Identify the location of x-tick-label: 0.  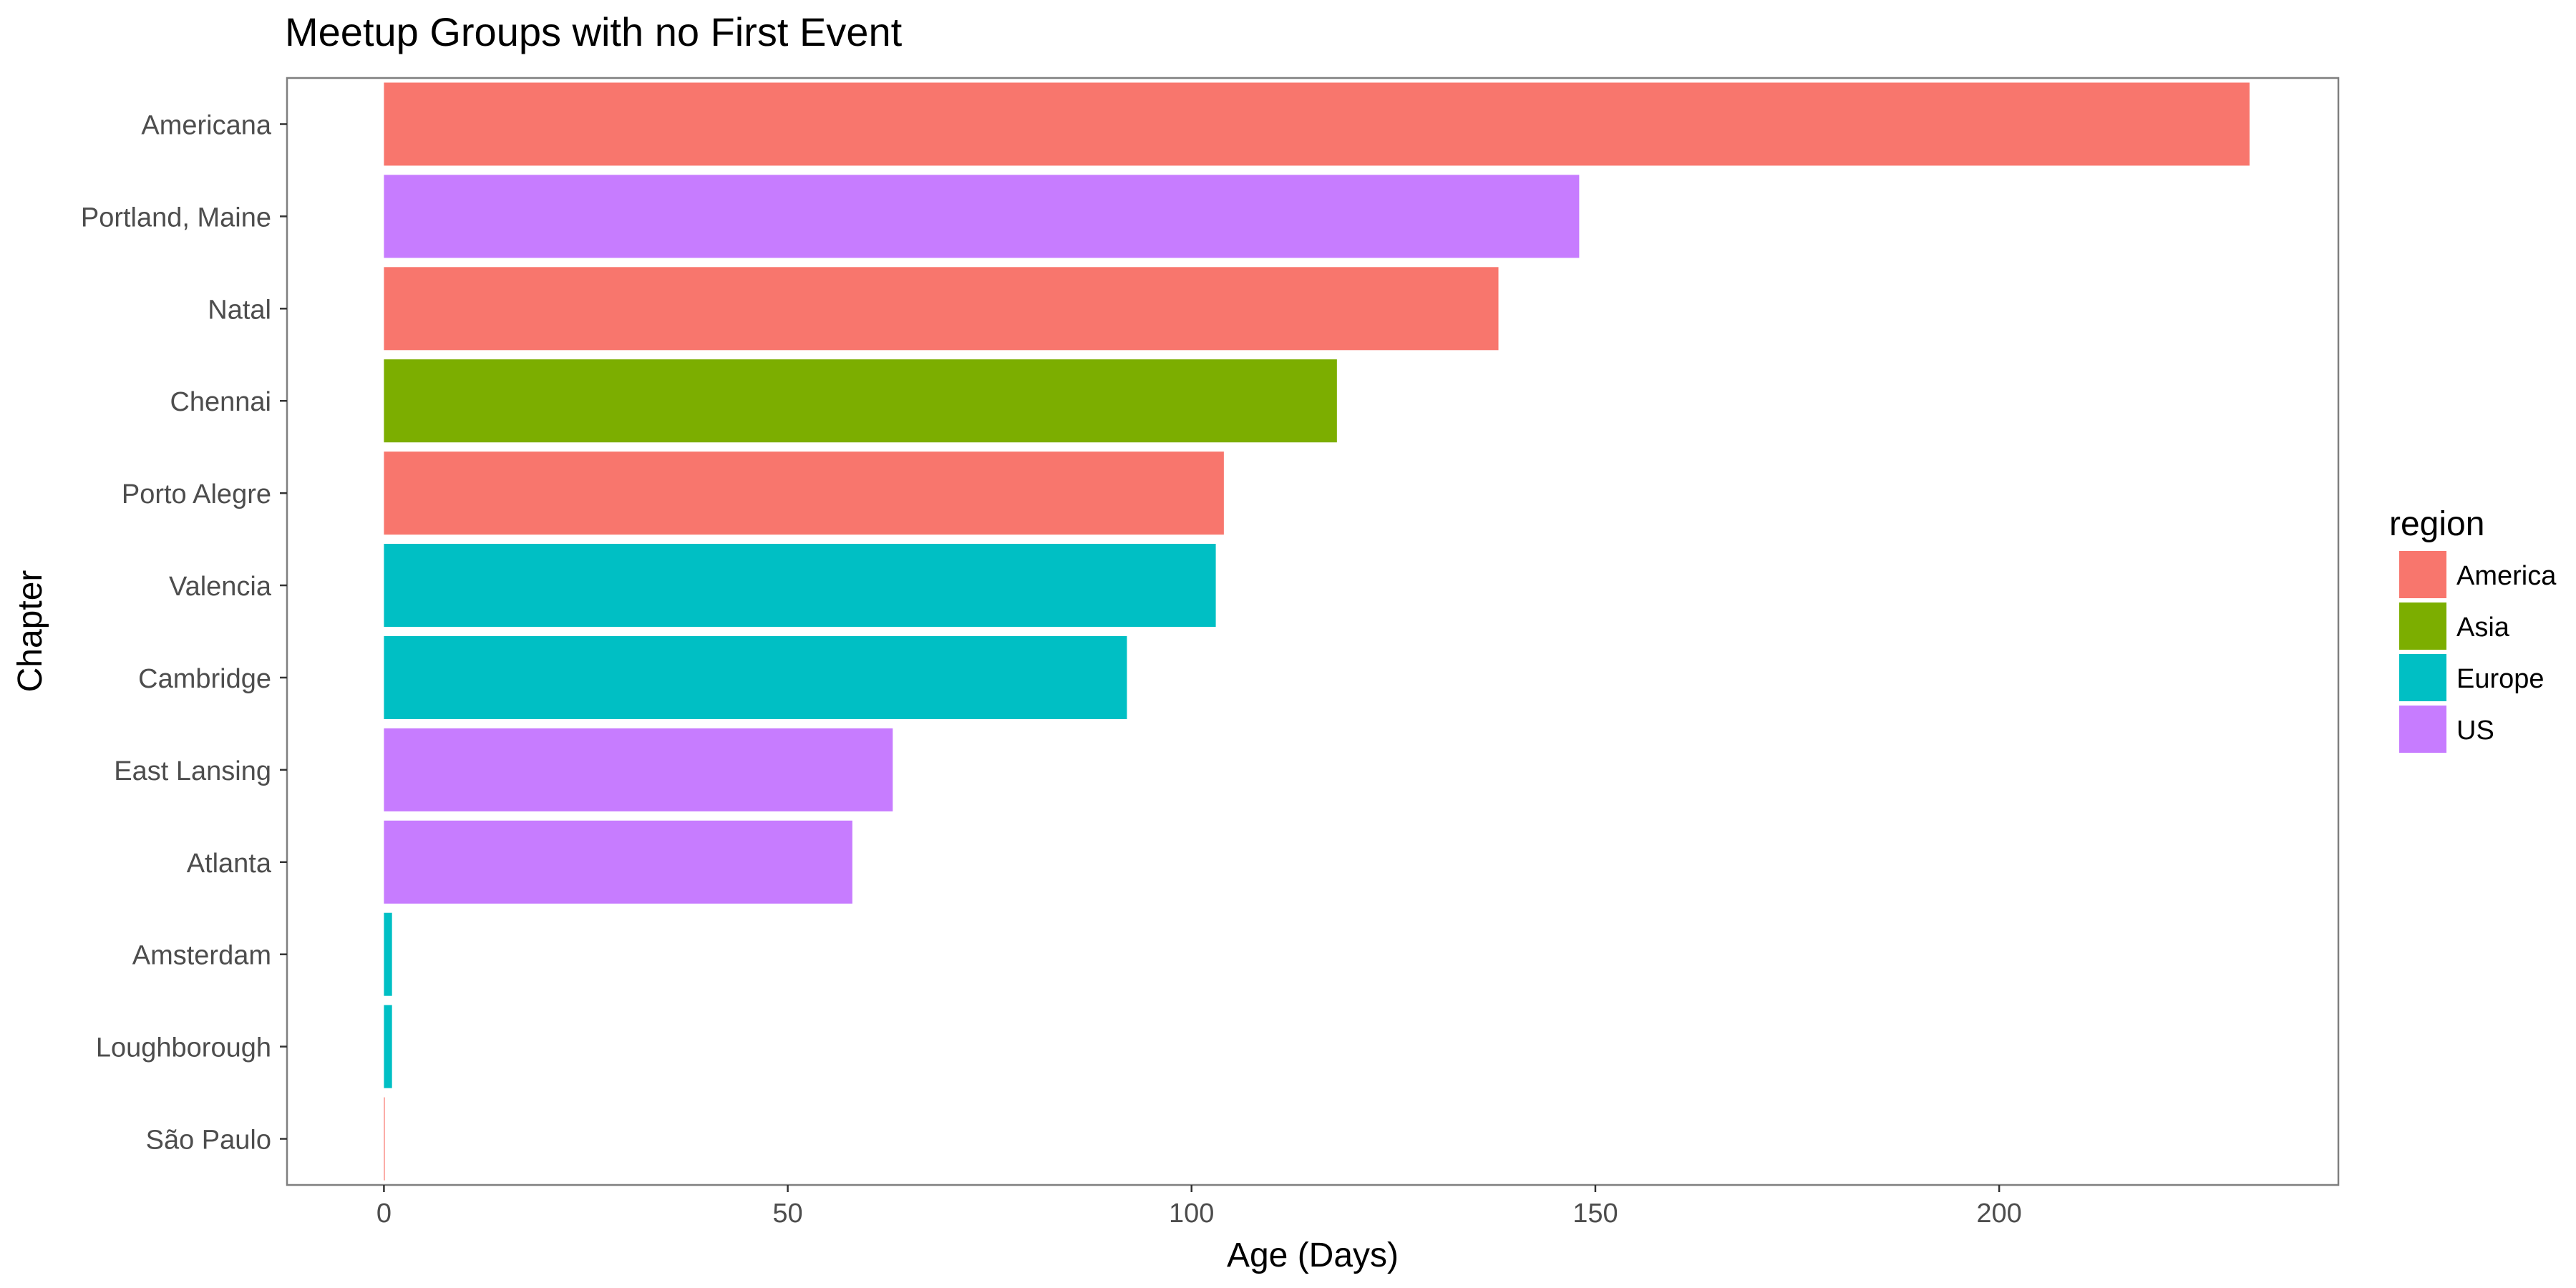
(384, 1214).